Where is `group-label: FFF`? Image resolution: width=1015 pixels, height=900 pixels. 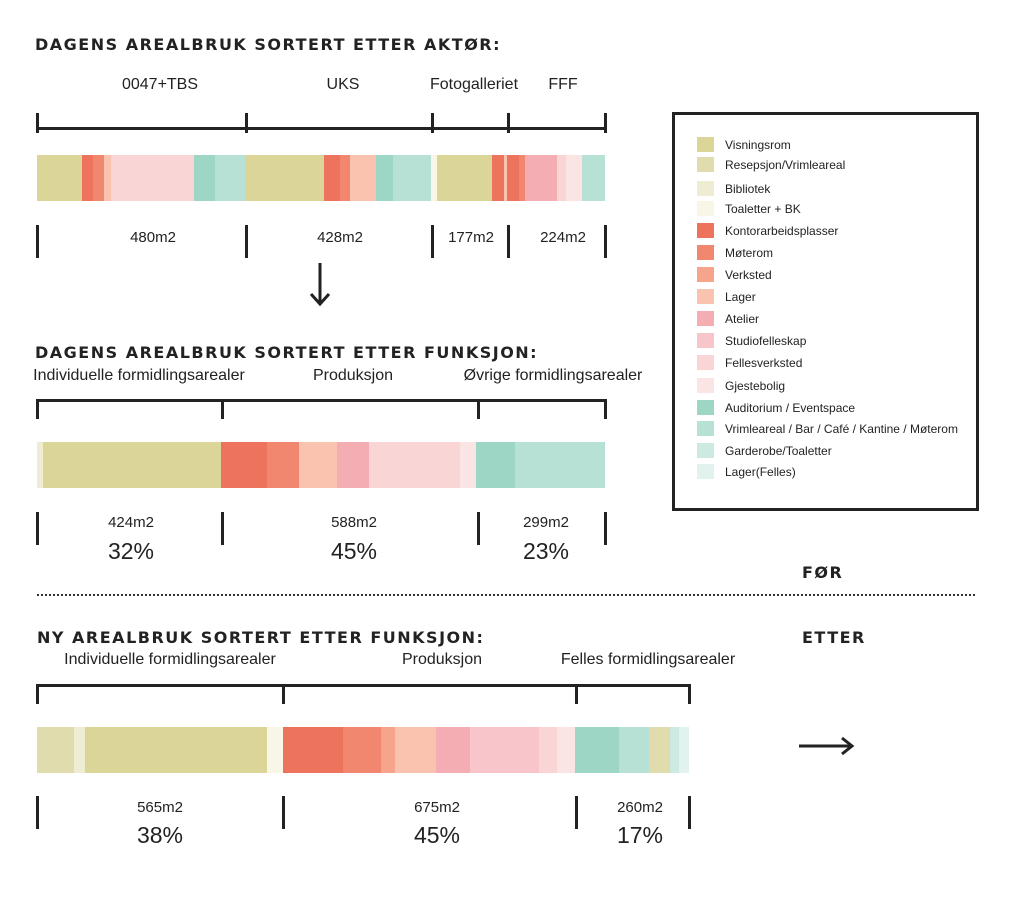 group-label: FFF is located at coordinates (563, 84).